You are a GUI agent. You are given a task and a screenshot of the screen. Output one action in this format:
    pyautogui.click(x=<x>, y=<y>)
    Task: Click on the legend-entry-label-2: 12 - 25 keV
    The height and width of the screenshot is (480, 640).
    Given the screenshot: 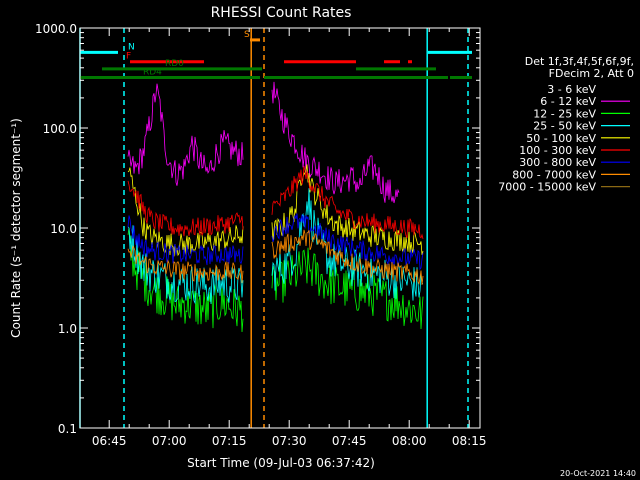 What is the action you would take?
    pyautogui.click(x=564, y=113)
    